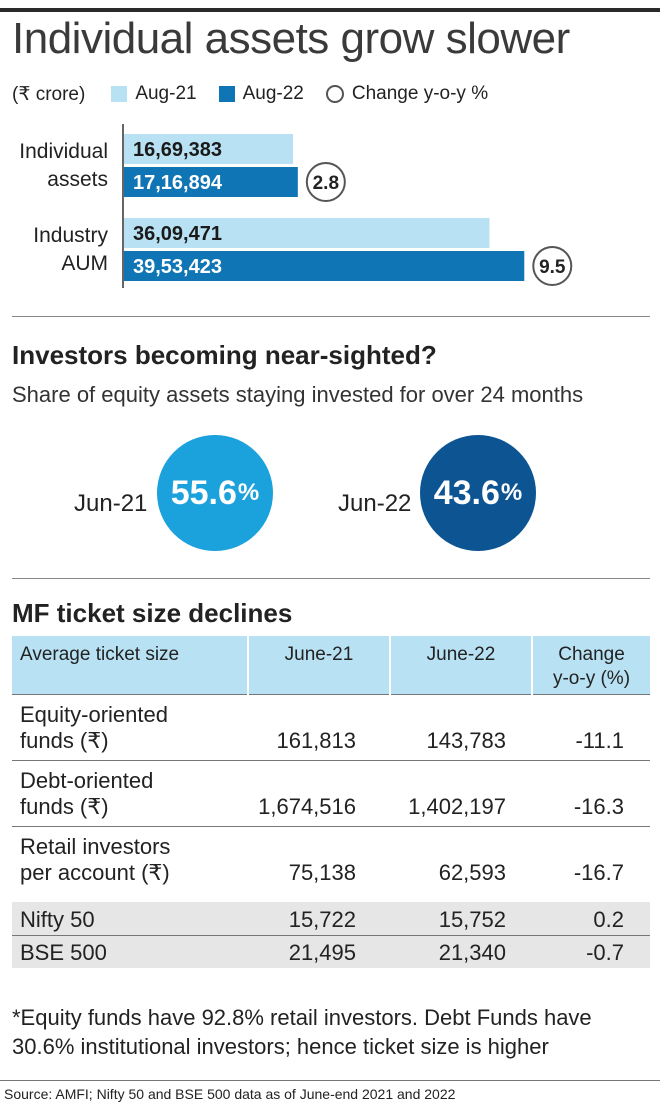 The width and height of the screenshot is (660, 1108). I want to click on row-label: Retail investors per account (₹), so click(130, 858).